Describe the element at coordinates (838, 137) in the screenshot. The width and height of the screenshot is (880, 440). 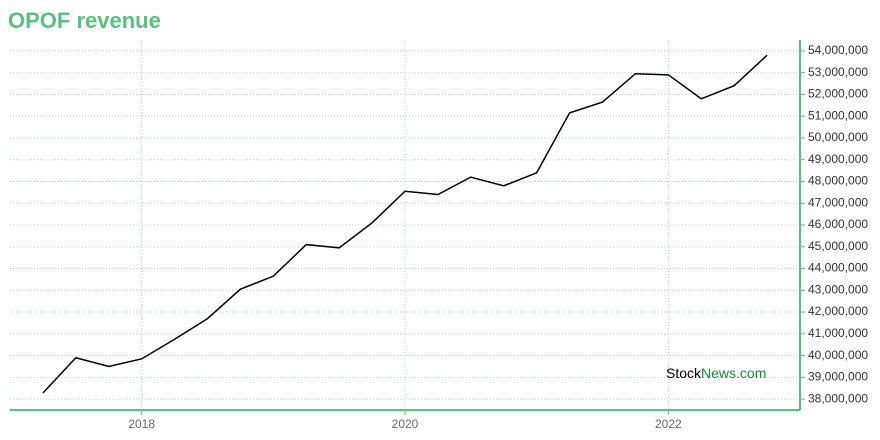
I see `y-tick-label: 50,000,000` at that location.